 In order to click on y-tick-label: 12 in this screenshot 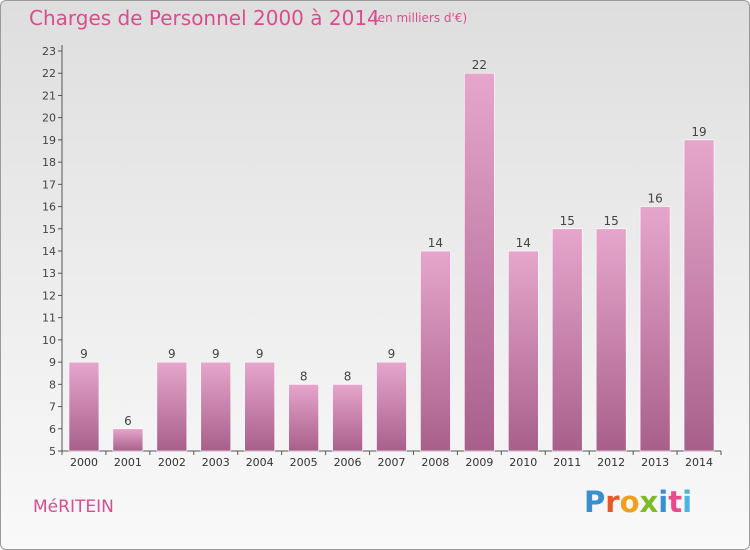, I will do `click(49, 295)`.